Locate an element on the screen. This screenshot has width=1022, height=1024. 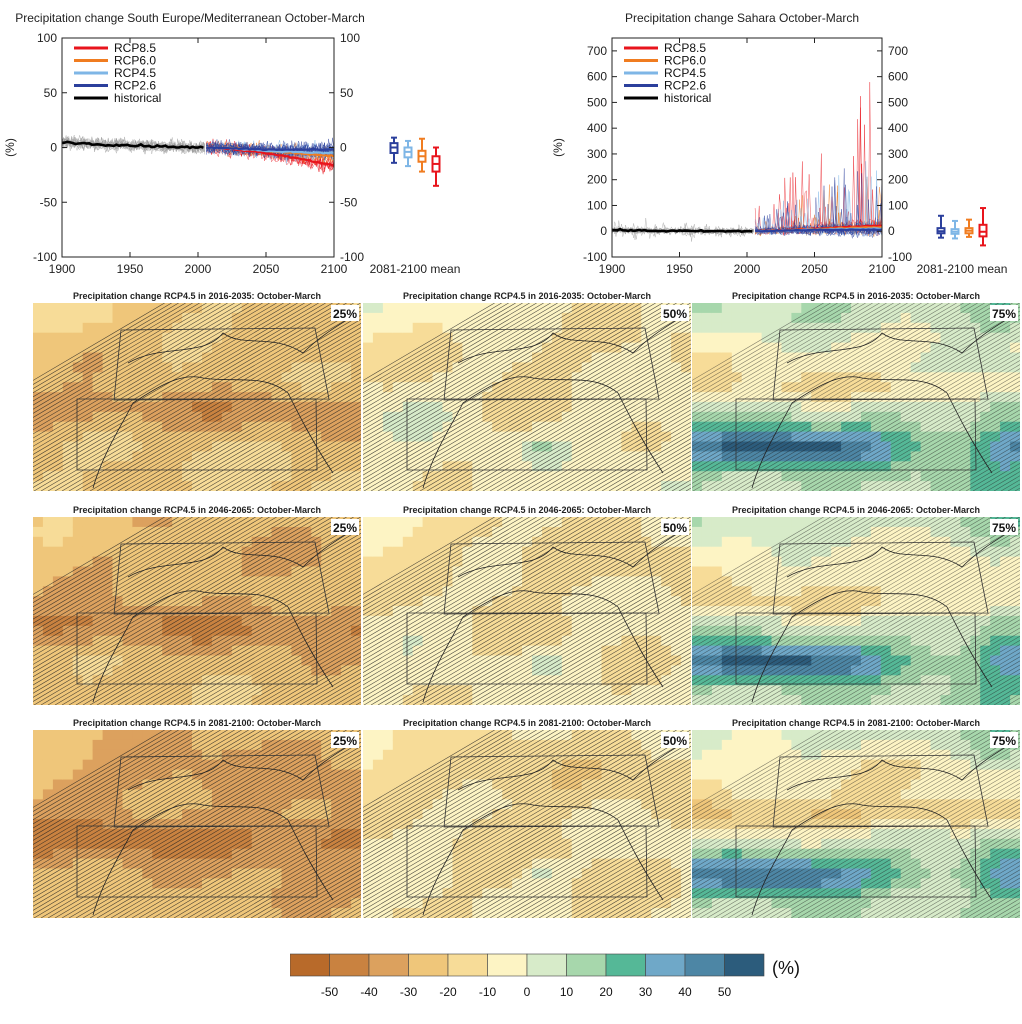
y-tick-label-left: 0 is located at coordinates (603, 231).